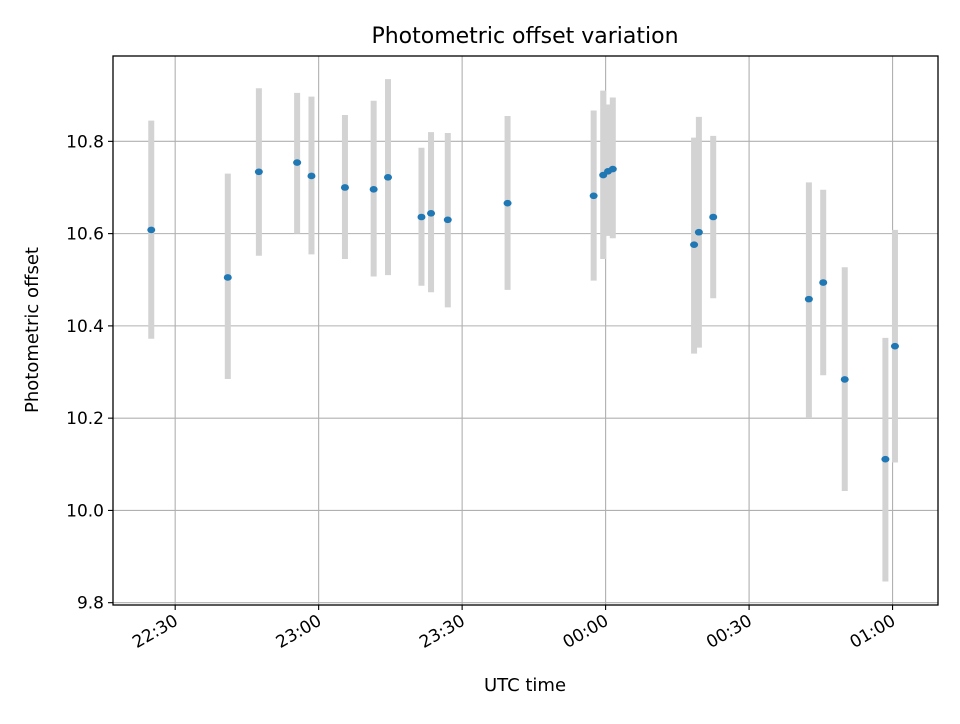  What do you see at coordinates (873, 632) in the screenshot?
I see `x-tick-label: 01:00` at bounding box center [873, 632].